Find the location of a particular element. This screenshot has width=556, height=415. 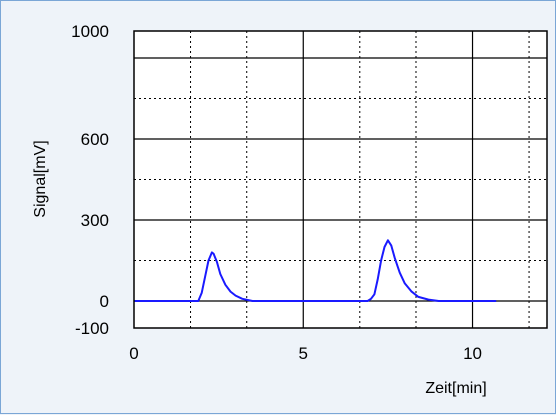

x-tick-labels: 0 5 10 is located at coordinates (305, 353).